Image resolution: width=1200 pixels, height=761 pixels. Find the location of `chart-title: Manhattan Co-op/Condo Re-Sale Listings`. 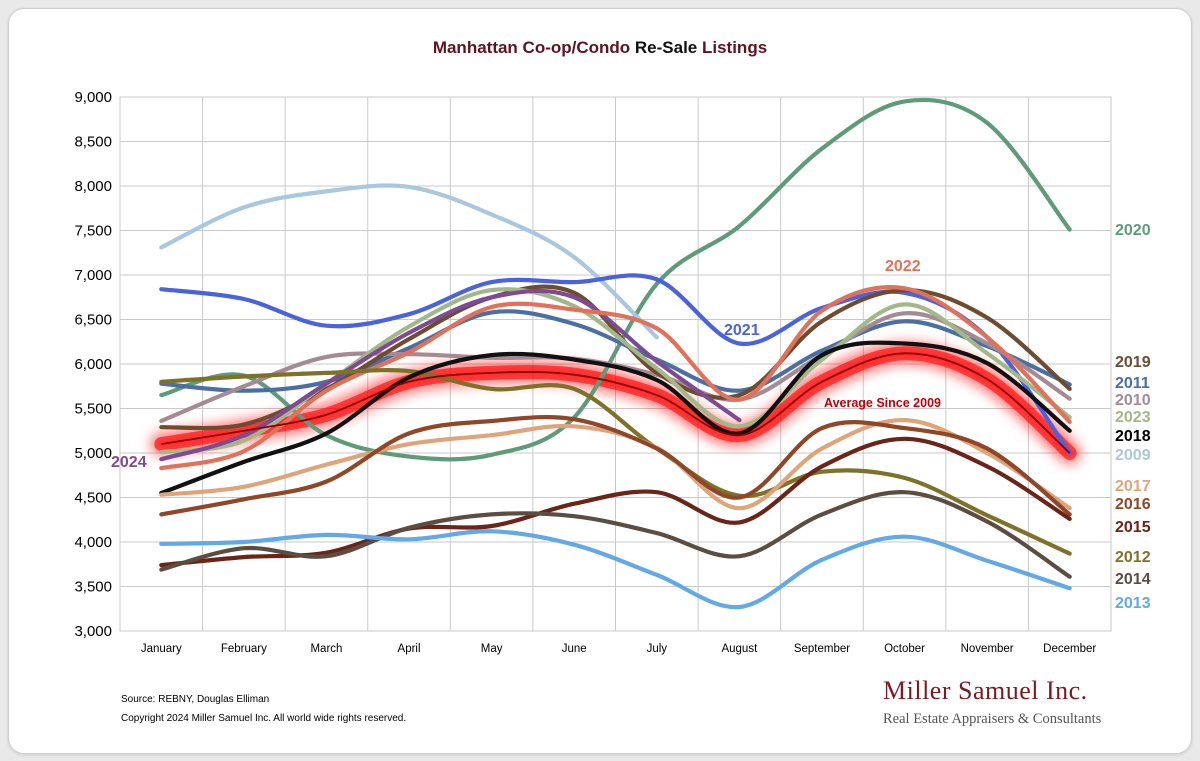

chart-title: Manhattan Co-op/Condo Re-Sale Listings is located at coordinates (600, 47).